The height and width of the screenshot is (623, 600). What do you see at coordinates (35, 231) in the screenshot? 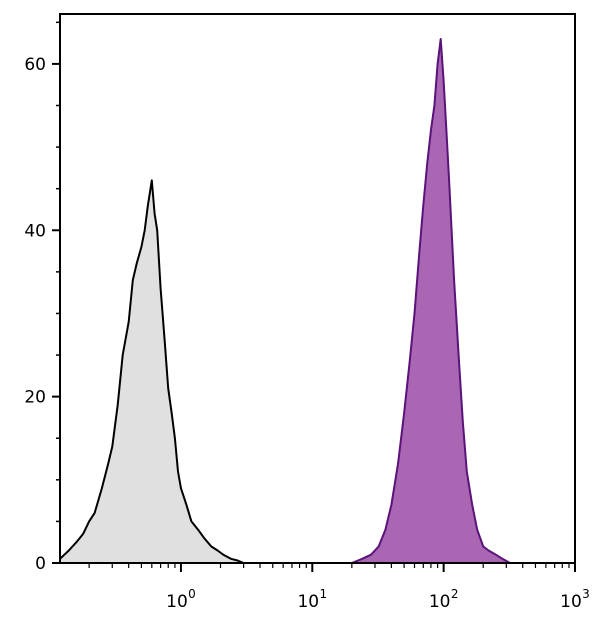
I see `y-tick-label: 40` at bounding box center [35, 231].